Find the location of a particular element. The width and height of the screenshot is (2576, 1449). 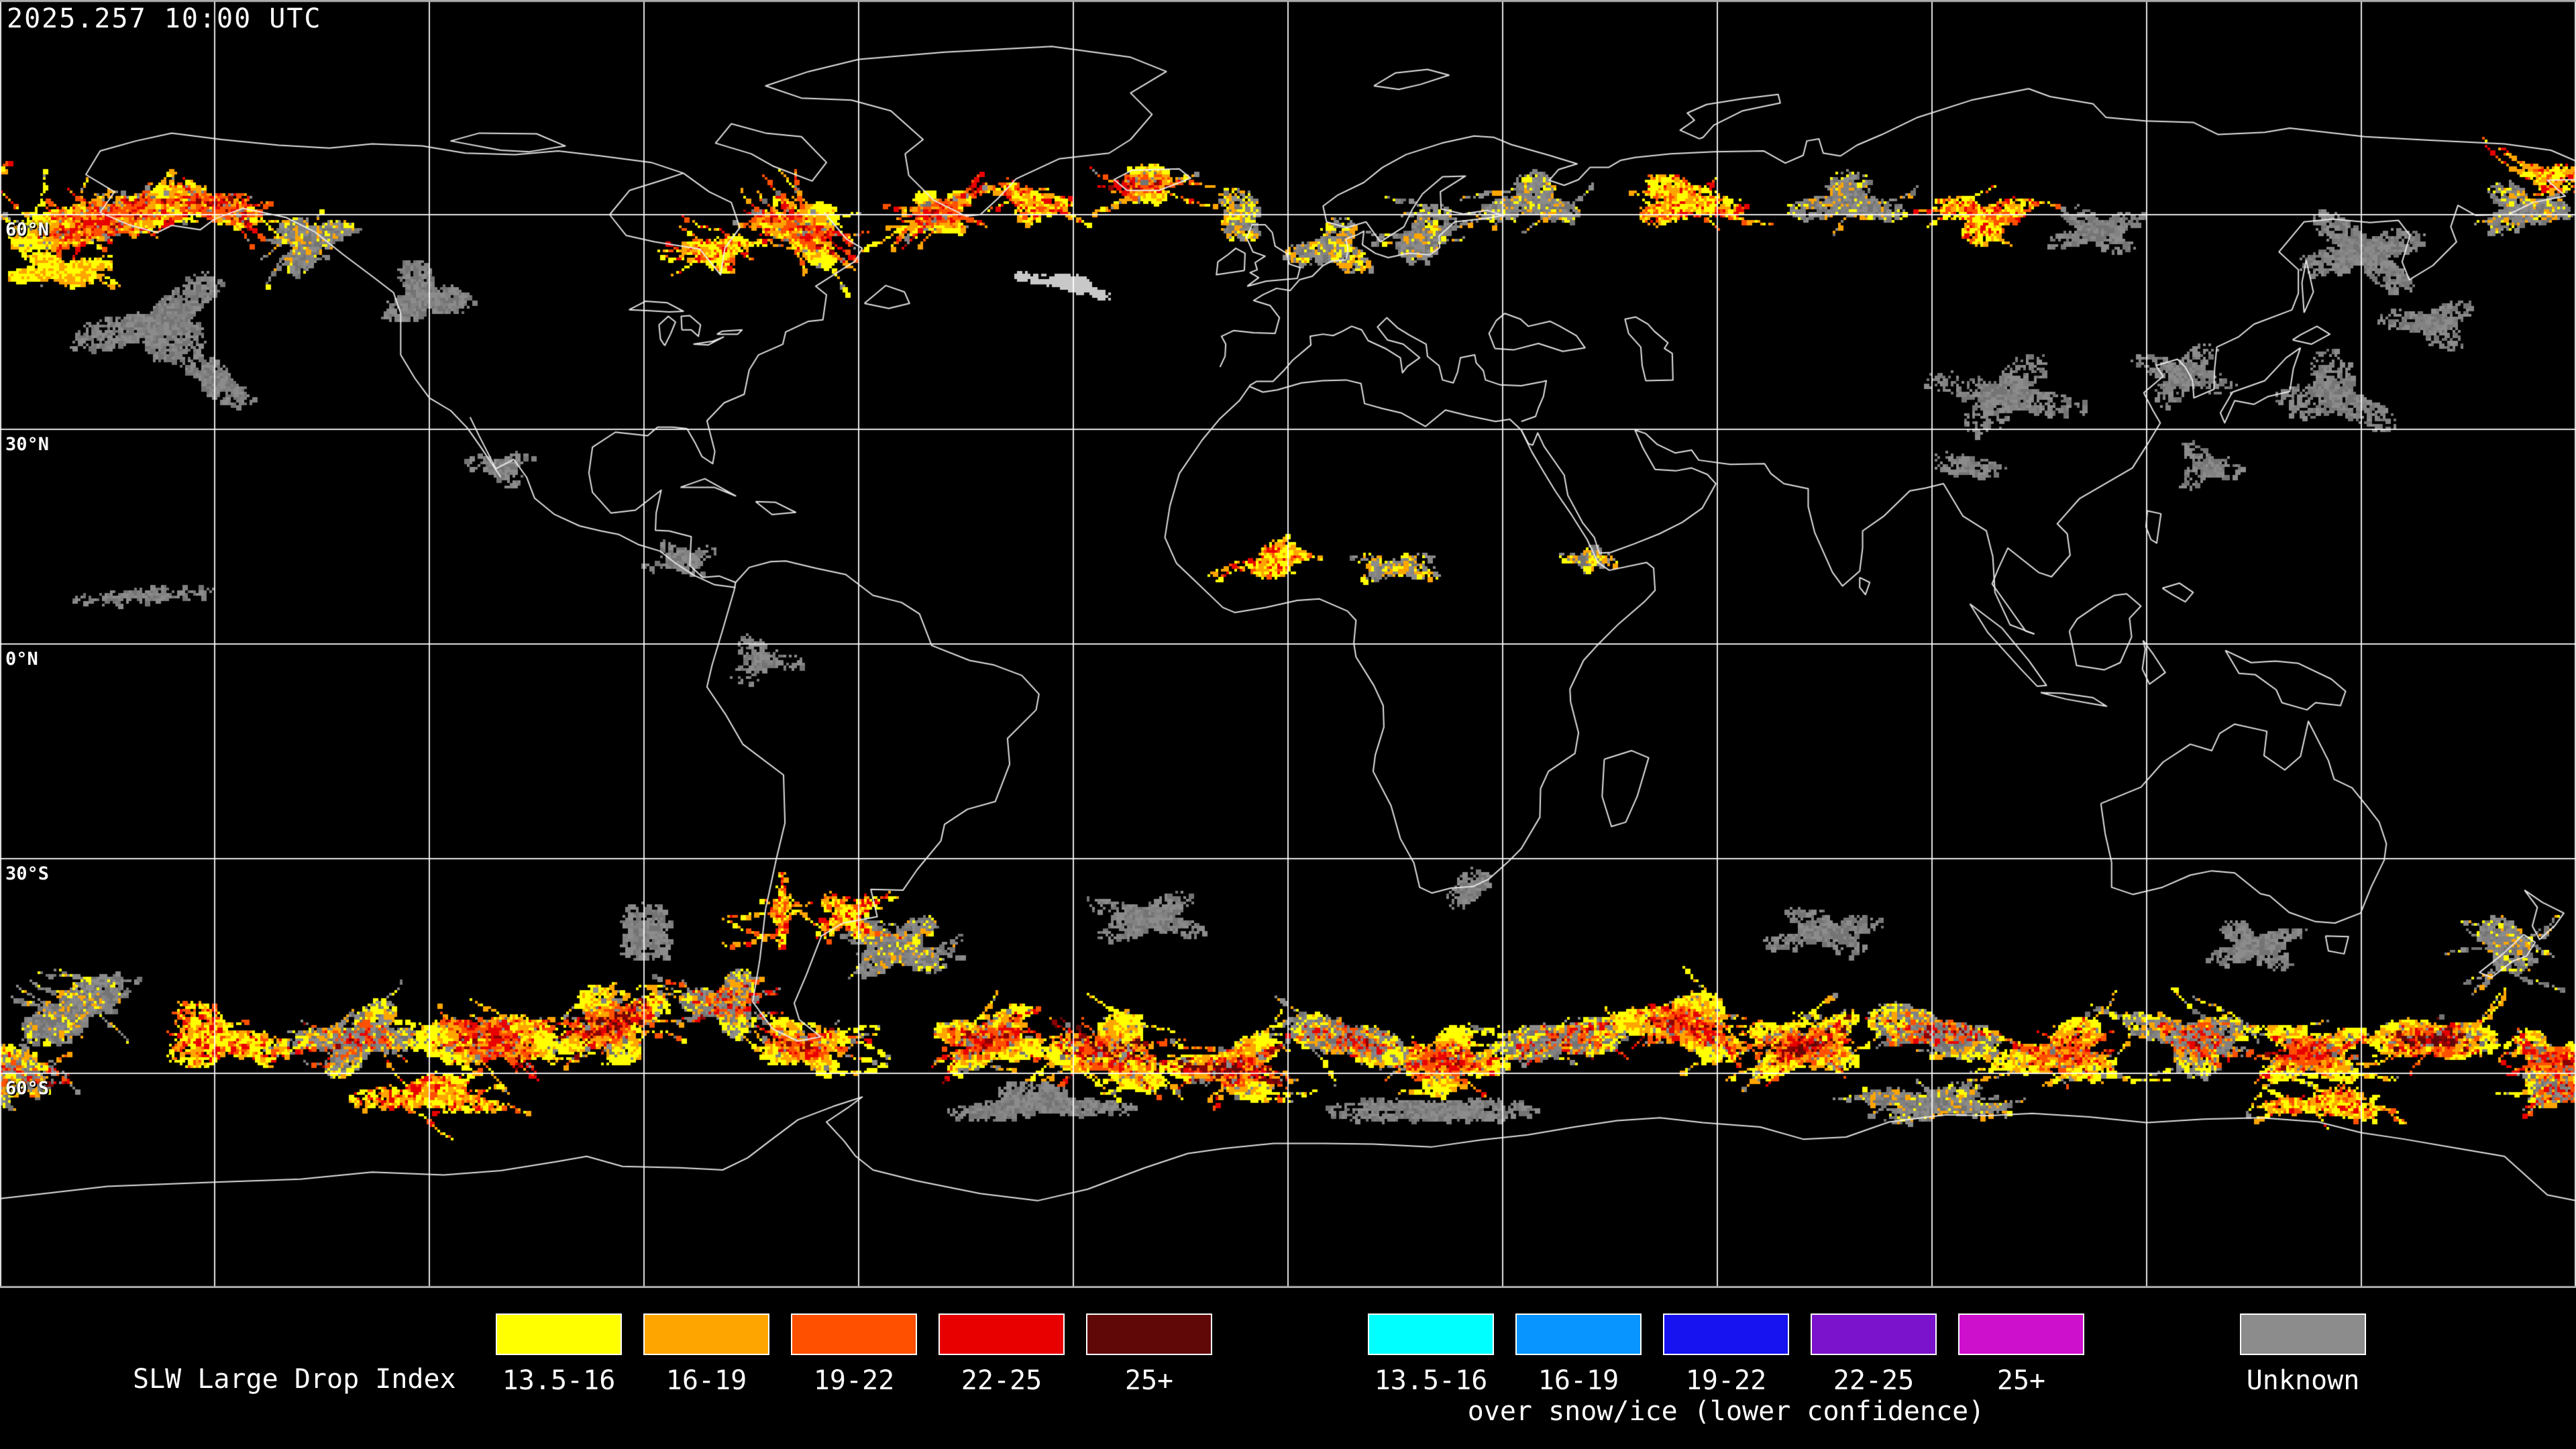

legend-swatch-unknown is located at coordinates (2303, 1334).